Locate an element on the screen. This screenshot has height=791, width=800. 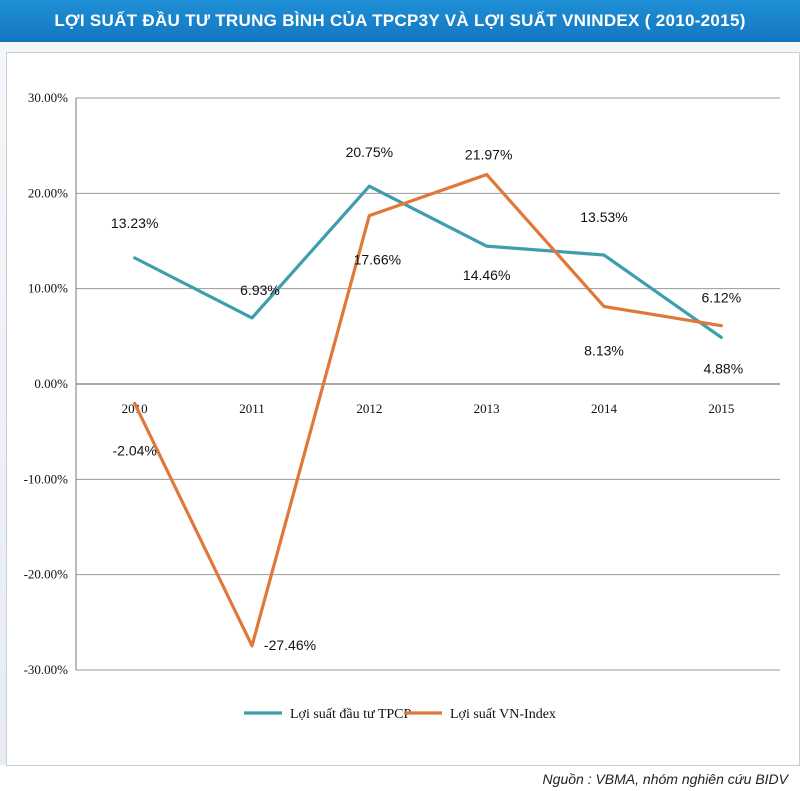
data-label: 13.23% is located at coordinates (134, 223).